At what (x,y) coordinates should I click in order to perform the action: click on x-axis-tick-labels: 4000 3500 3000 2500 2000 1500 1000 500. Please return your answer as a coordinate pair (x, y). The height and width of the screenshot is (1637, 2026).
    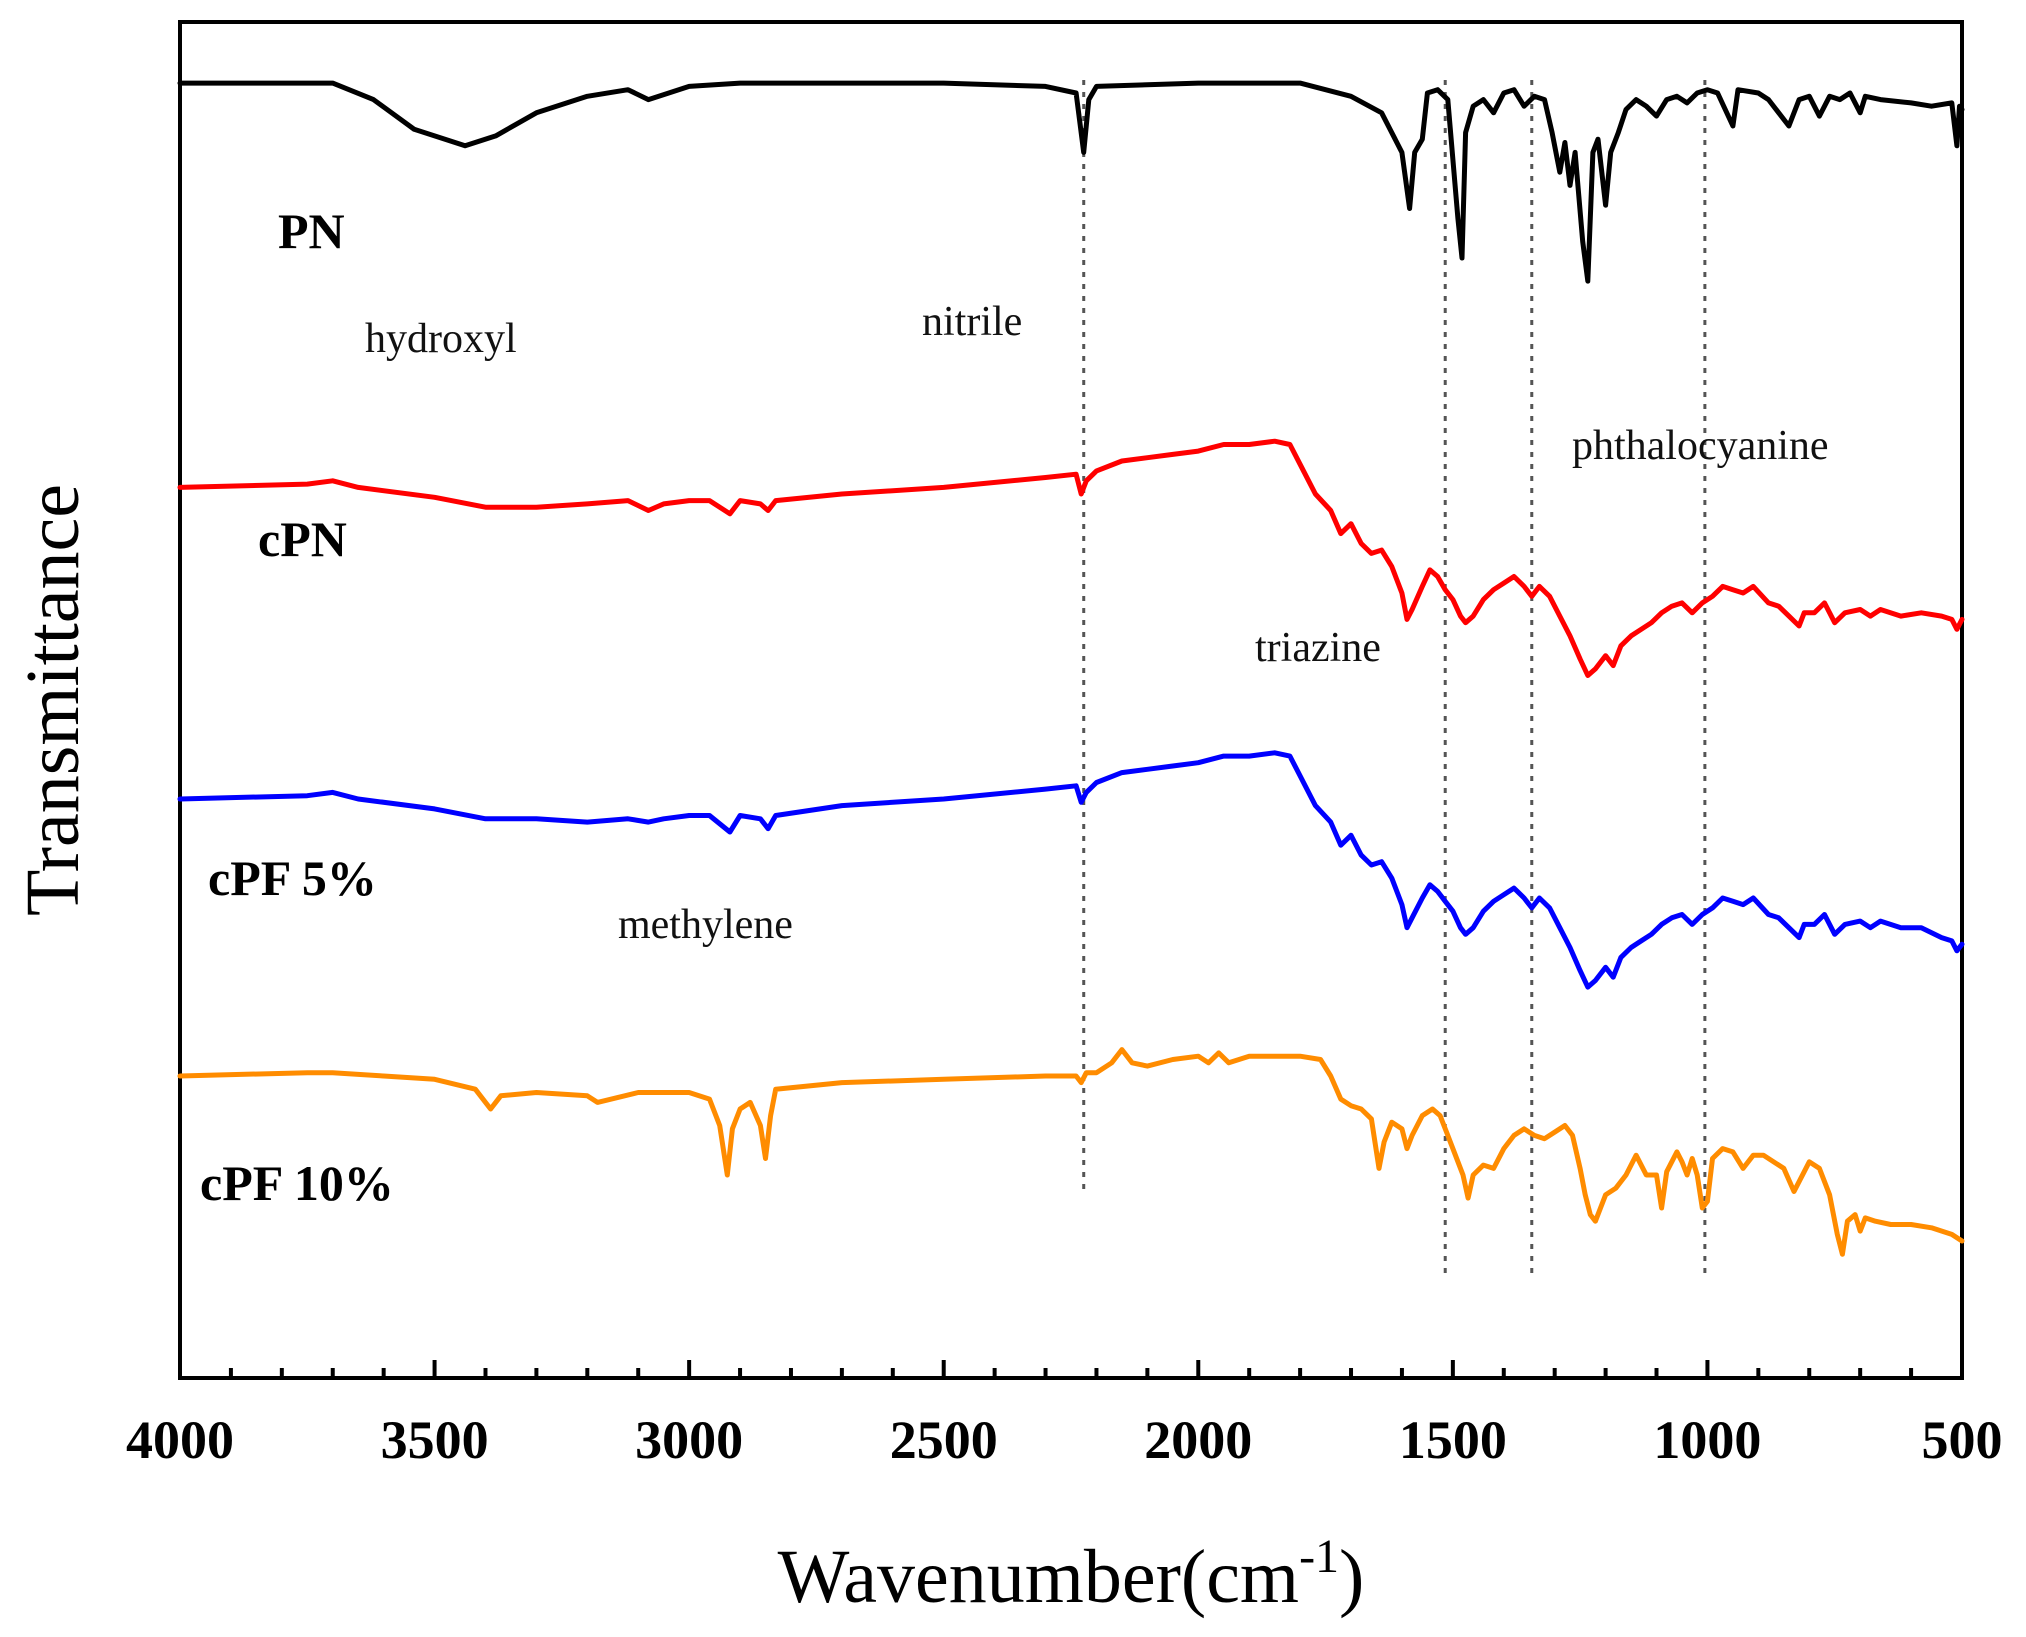
    Looking at the image, I should click on (1064, 1440).